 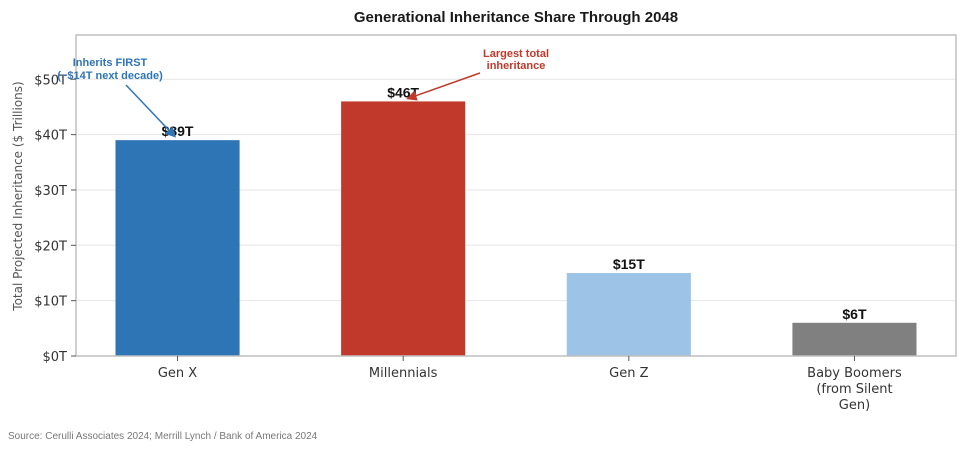 I want to click on y-tick-label: $50T, so click(x=50, y=80).